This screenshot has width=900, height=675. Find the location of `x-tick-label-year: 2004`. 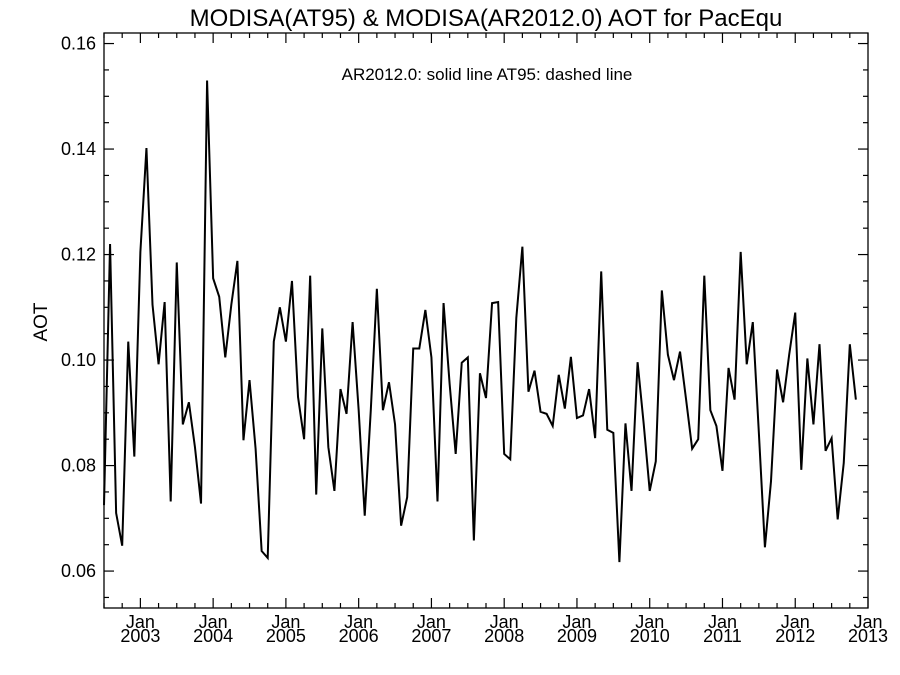

x-tick-label-year: 2004 is located at coordinates (213, 636).